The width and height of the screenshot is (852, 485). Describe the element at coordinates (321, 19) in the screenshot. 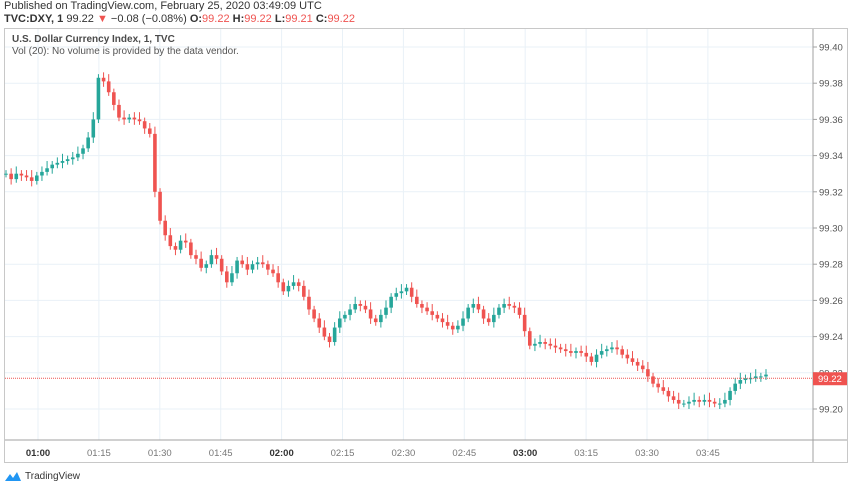

I see `close-label: C:` at that location.